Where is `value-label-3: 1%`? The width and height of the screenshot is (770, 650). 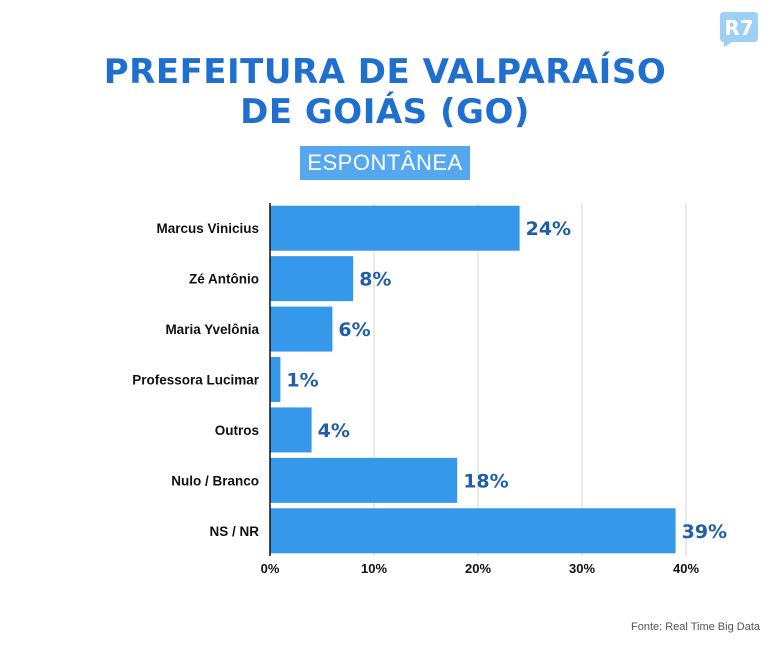
value-label-3: 1% is located at coordinates (302, 381).